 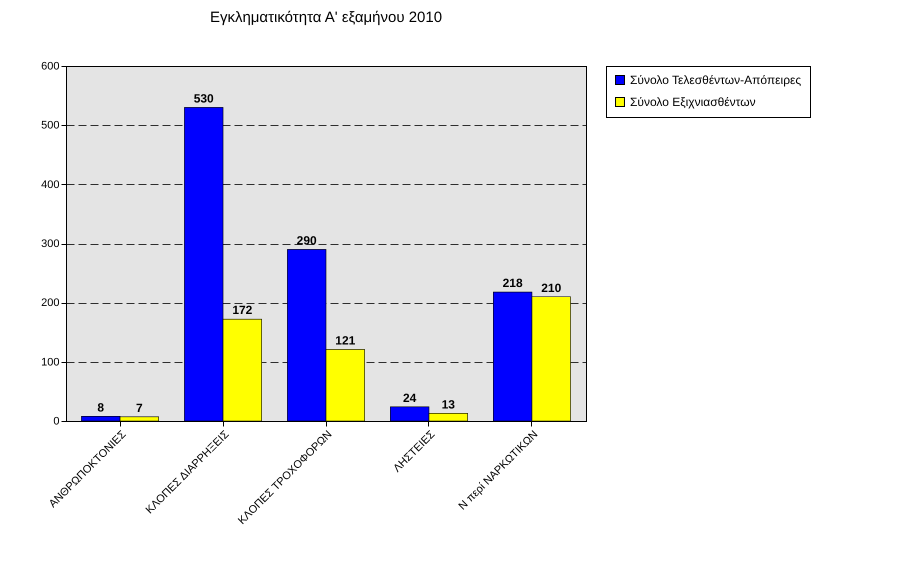 I want to click on data-label: 290, so click(x=307, y=240).